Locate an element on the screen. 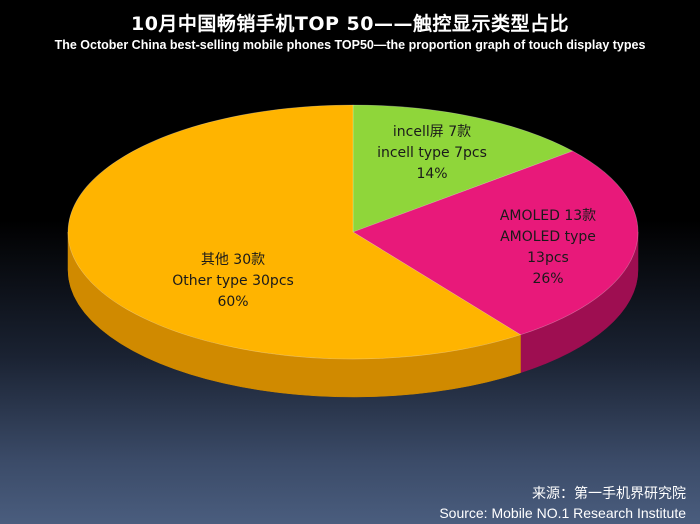  slice-label-amoled: AMOLED 13款 AMOLED type 13pcs 26% is located at coordinates (548, 247).